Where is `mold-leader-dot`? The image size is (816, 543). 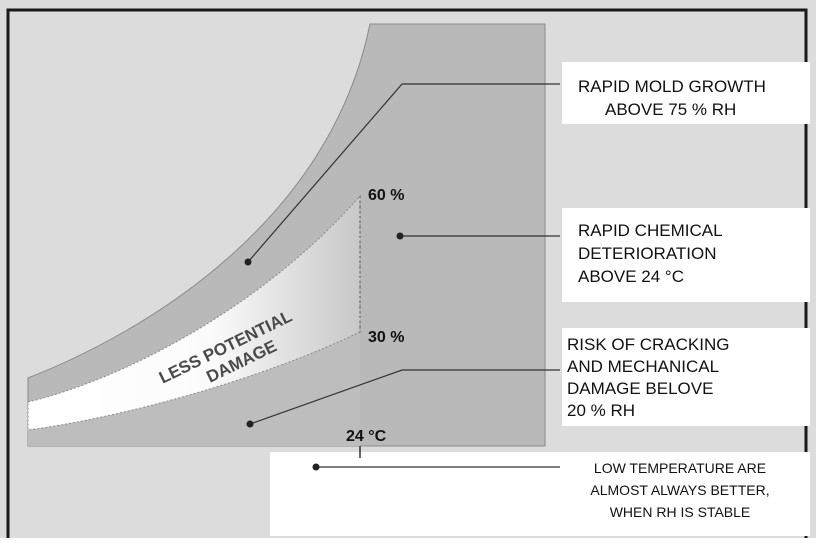 mold-leader-dot is located at coordinates (248, 262).